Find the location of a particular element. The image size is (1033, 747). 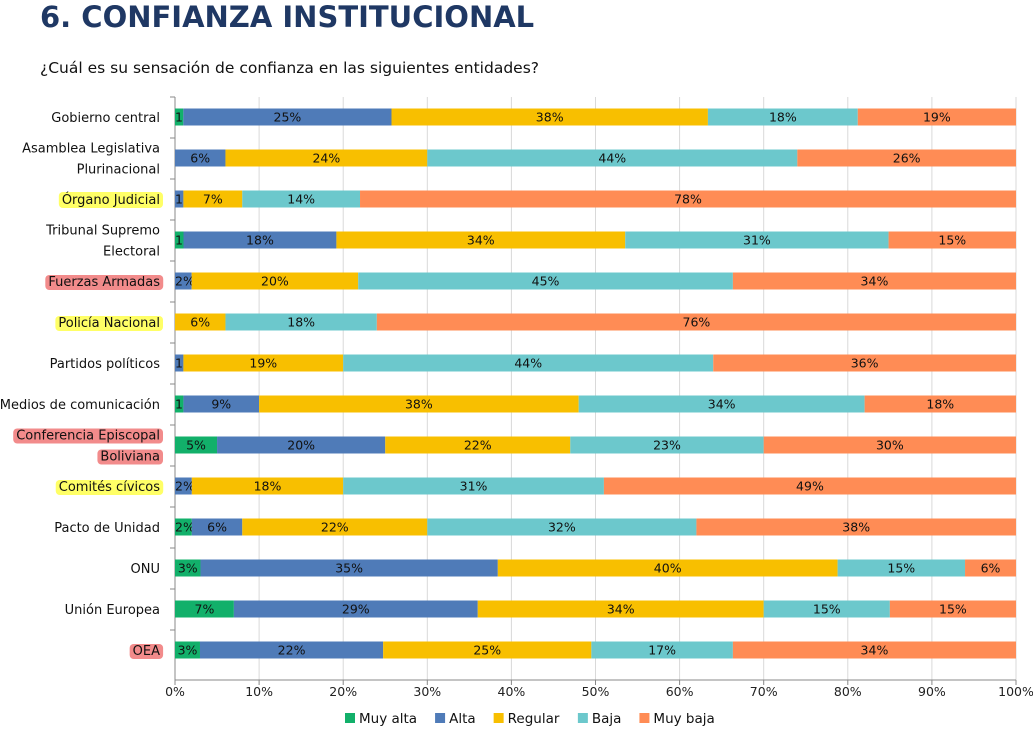

data-label: 3% is located at coordinates (188, 650).